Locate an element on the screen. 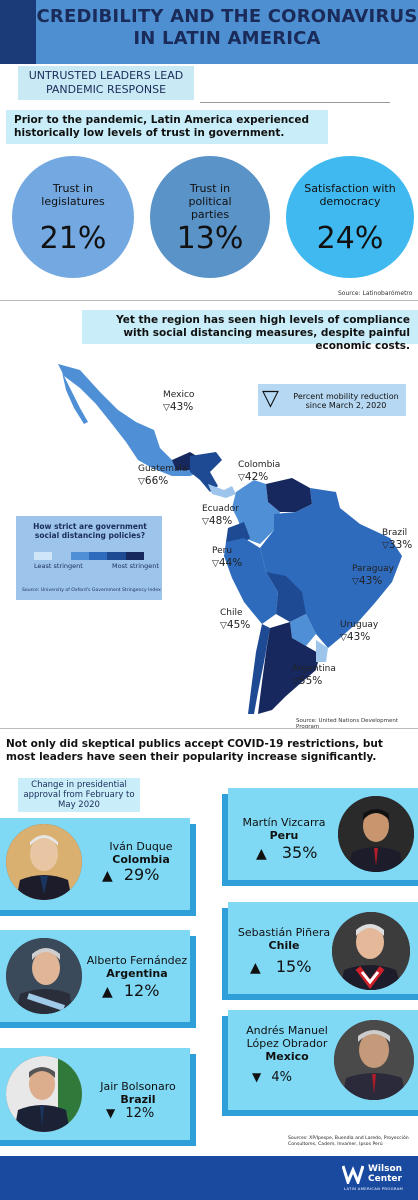  leader-country: Argentina is located at coordinates (137, 973).